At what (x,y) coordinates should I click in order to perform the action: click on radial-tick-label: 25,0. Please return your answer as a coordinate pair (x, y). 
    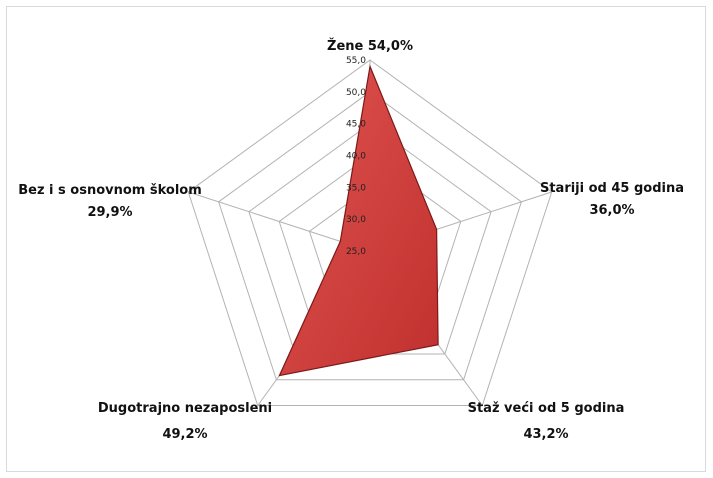
    Looking at the image, I should click on (356, 252).